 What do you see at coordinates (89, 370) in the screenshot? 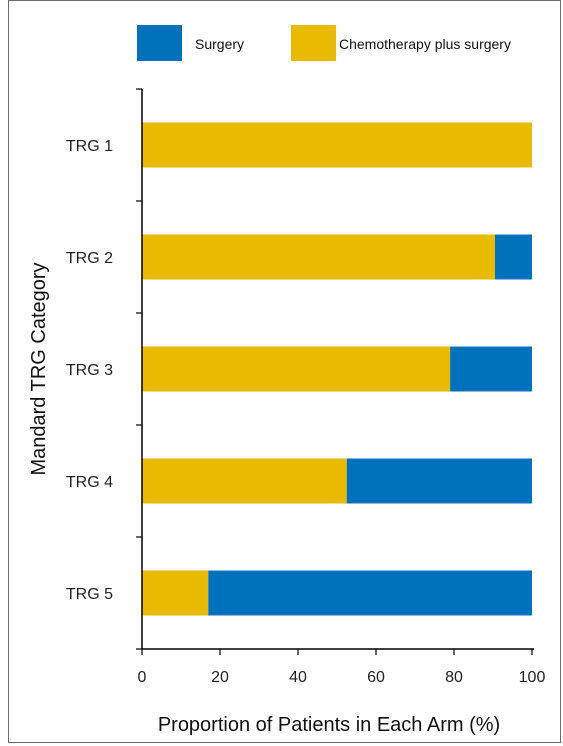
I see `category-label: TRG 3` at bounding box center [89, 370].